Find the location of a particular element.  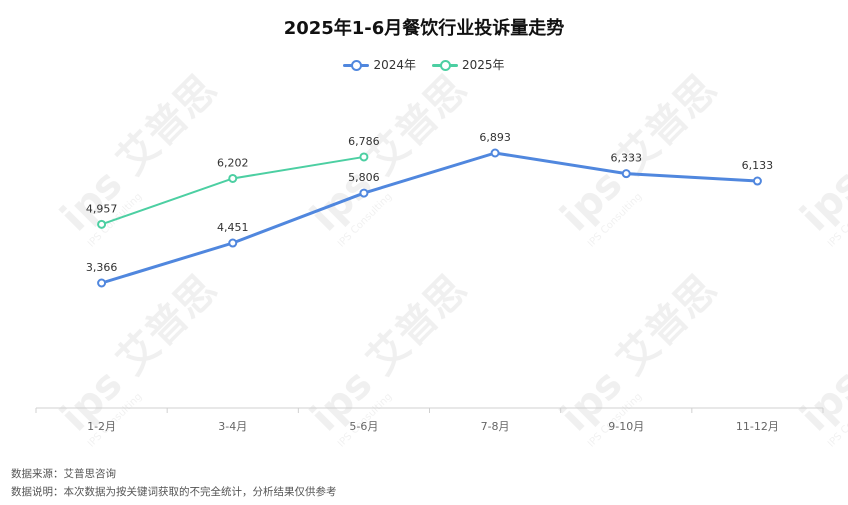

legend-item-2024: 2024年 is located at coordinates (379, 64).